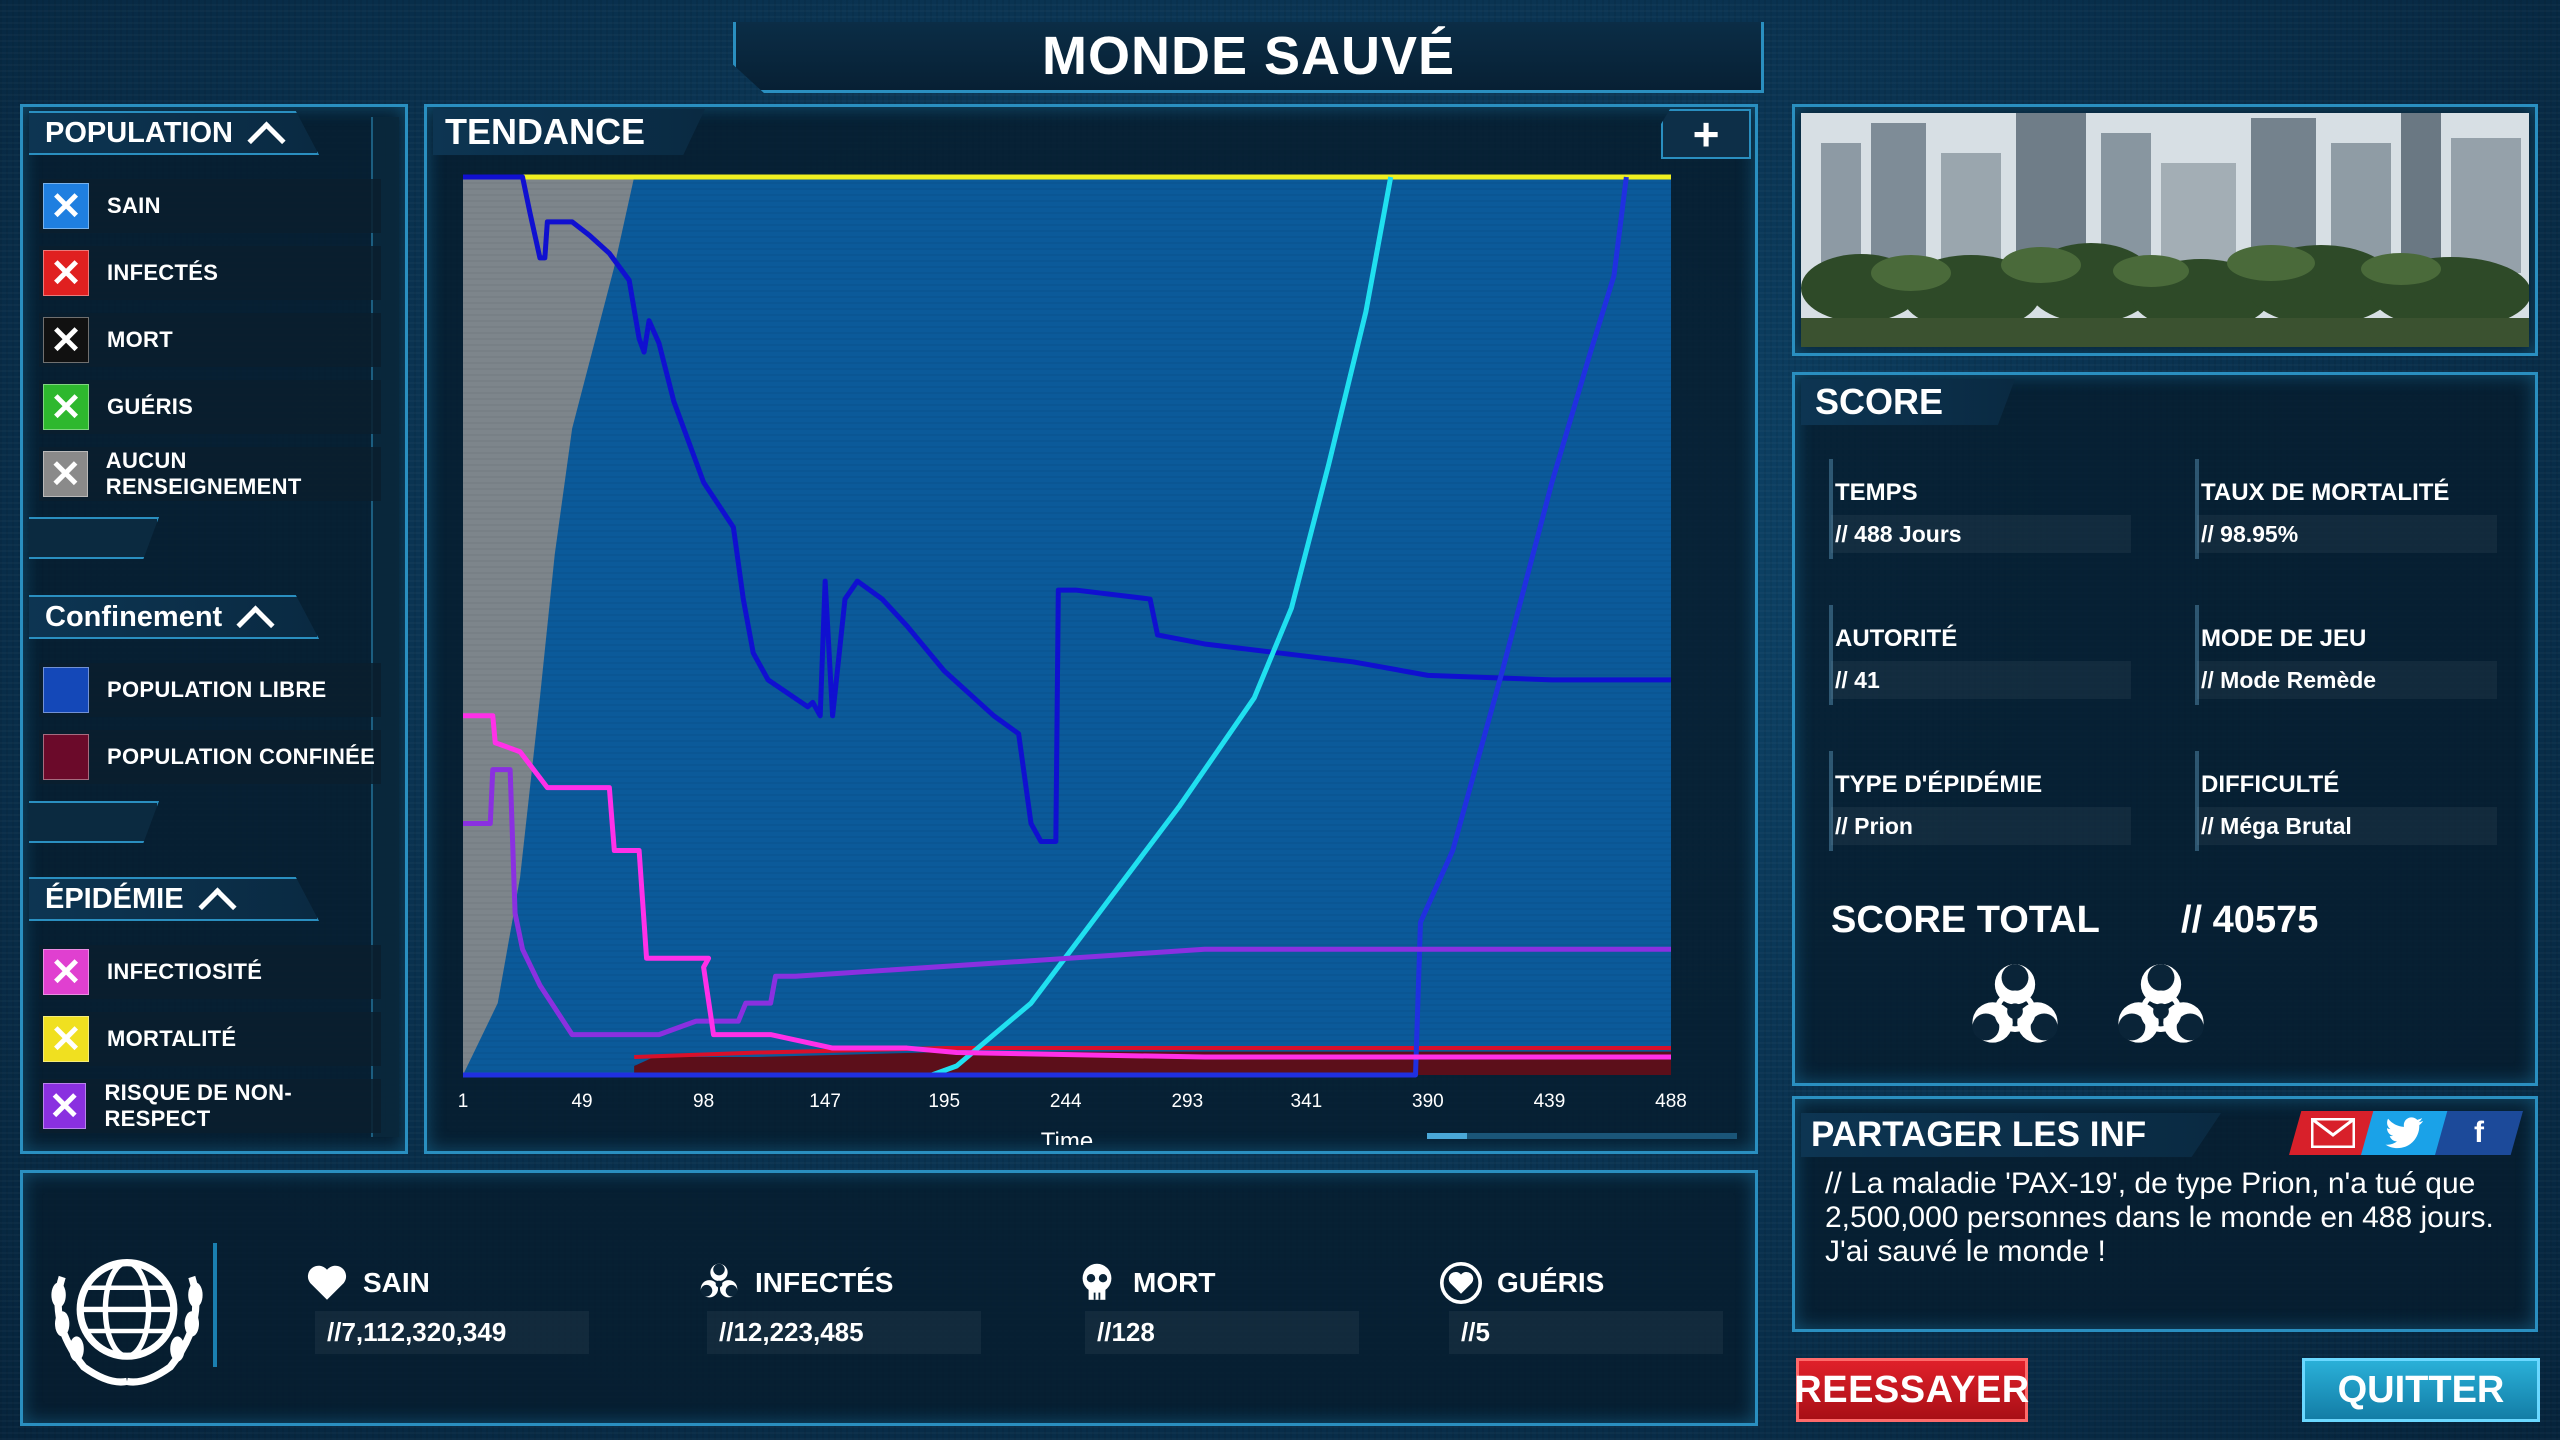 The width and height of the screenshot is (2560, 1440). What do you see at coordinates (2333, 1133) in the screenshot?
I see `email-share-button` at bounding box center [2333, 1133].